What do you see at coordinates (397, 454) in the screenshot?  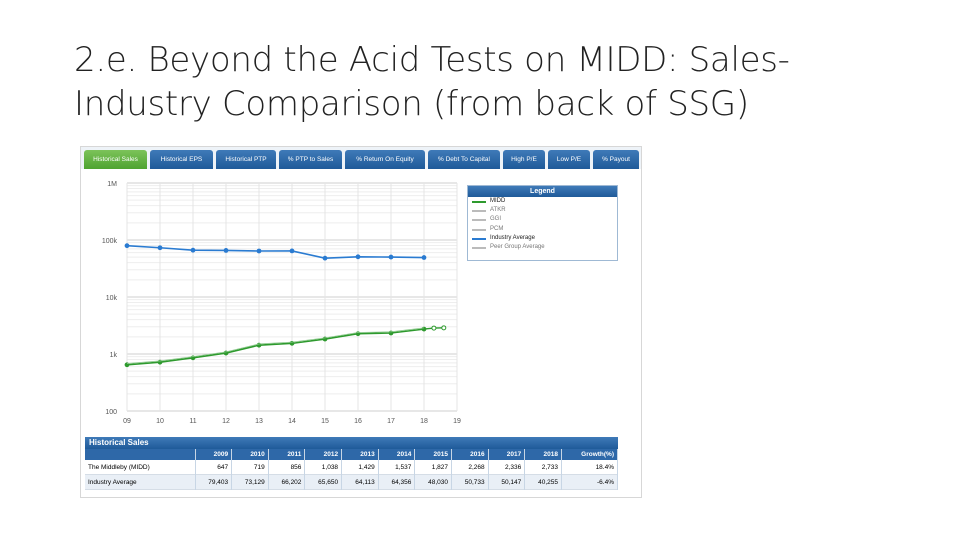 I see `column-header: 2014` at bounding box center [397, 454].